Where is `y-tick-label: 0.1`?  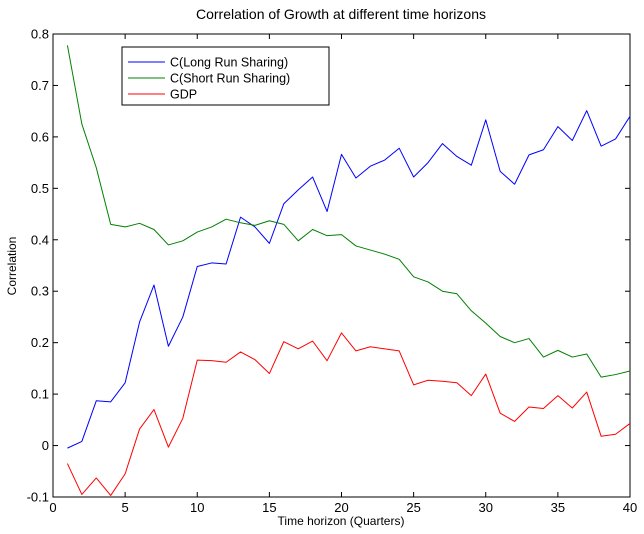
y-tick-label: 0.1 is located at coordinates (40, 394).